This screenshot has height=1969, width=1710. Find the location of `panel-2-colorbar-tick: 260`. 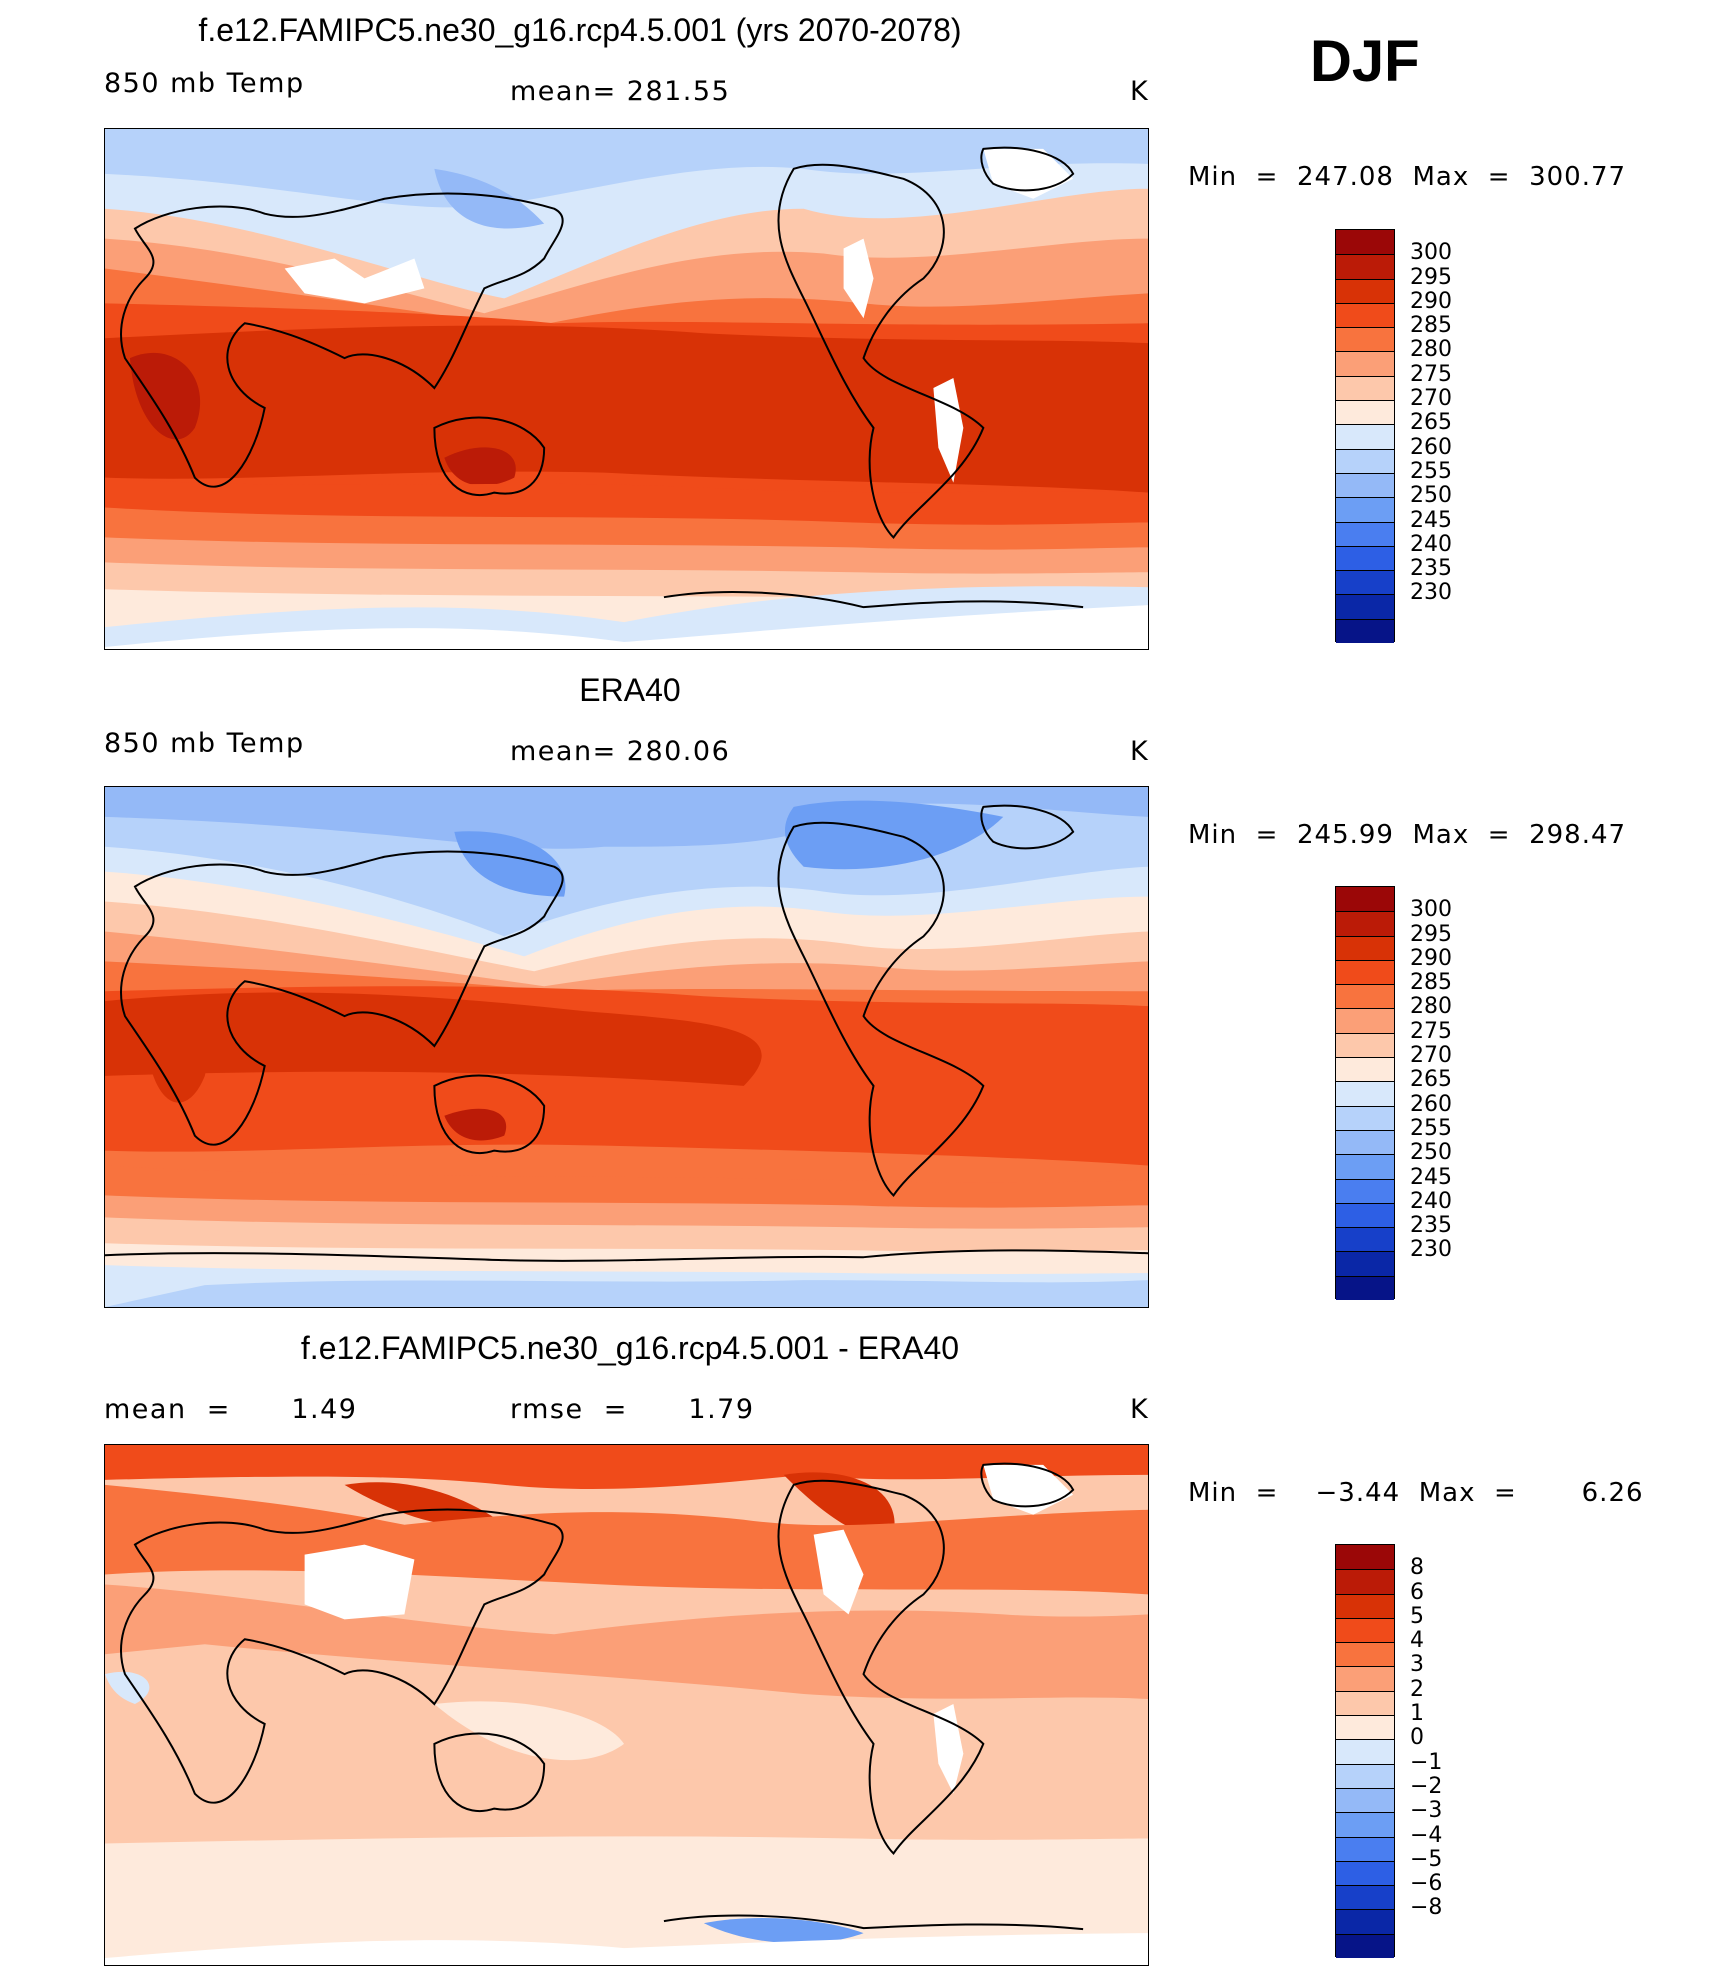

panel-2-colorbar-tick: 260 is located at coordinates (1431, 1104).